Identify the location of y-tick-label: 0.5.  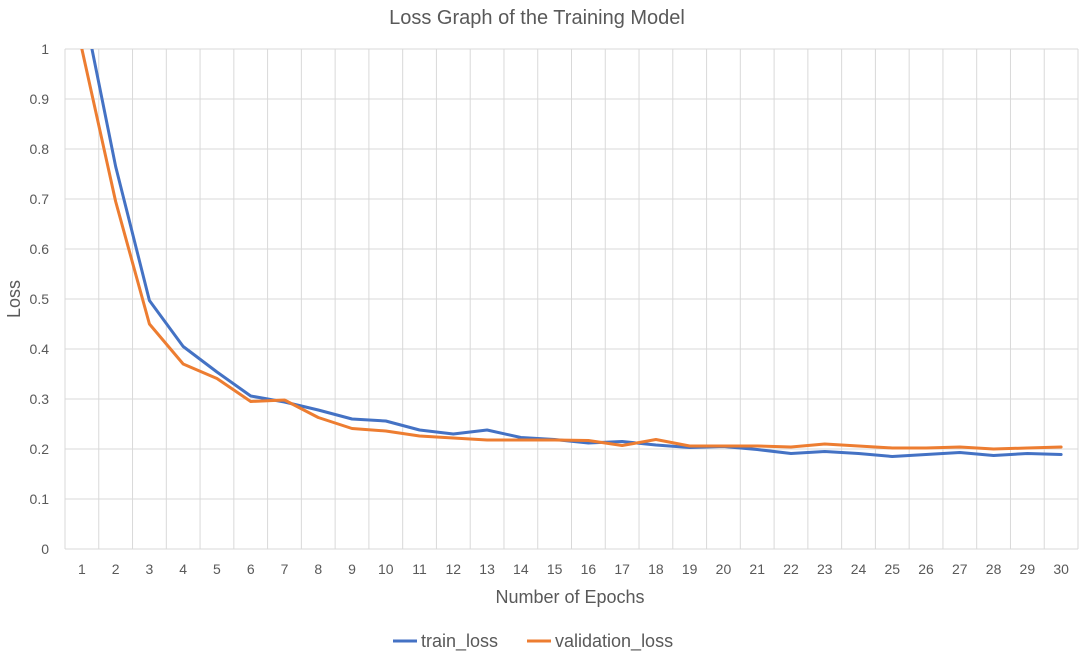
(40, 299).